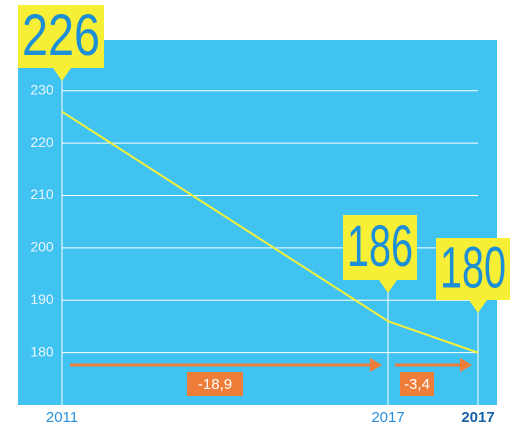  I want to click on y-tick-label: 190, so click(42, 299).